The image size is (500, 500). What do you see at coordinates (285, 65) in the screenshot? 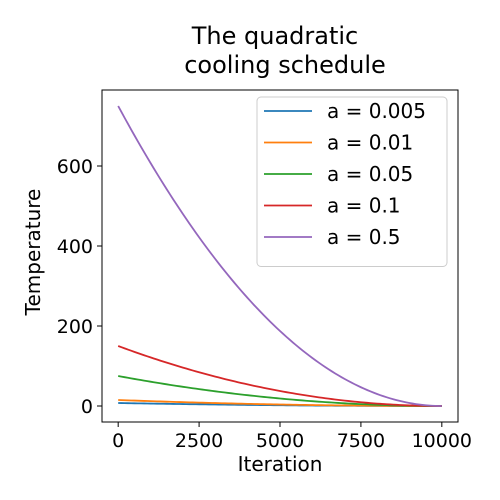
I see `chart-title-line-2: cooling schedule` at bounding box center [285, 65].